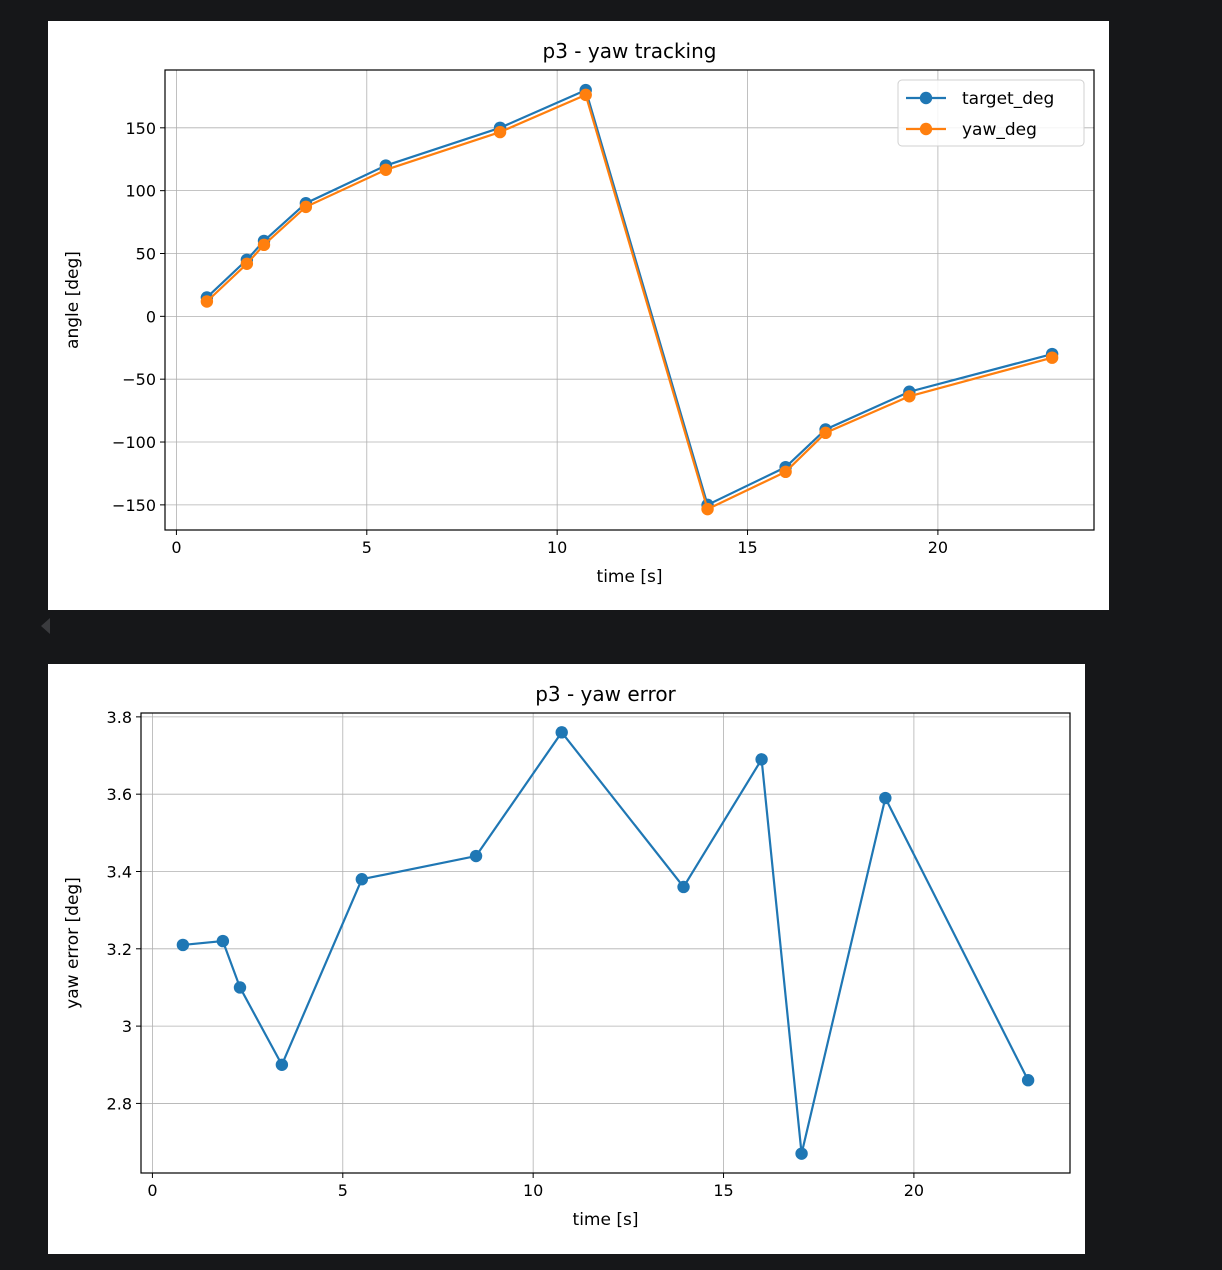 This screenshot has width=1222, height=1270. What do you see at coordinates (119, 1103) in the screenshot?
I see `y-tick-label: 2.8` at bounding box center [119, 1103].